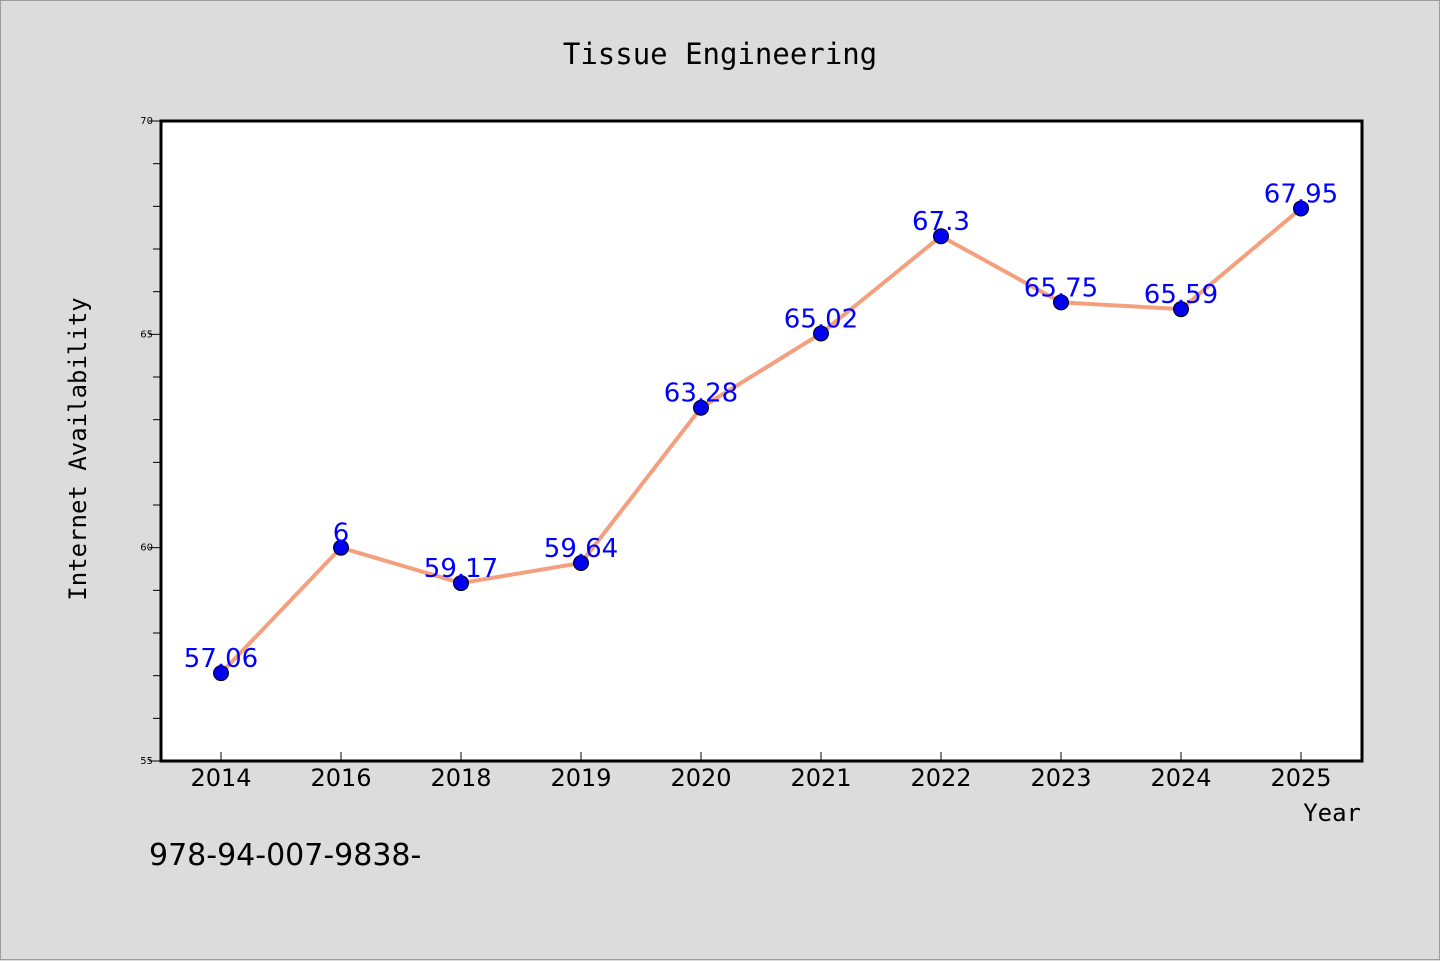 Image resolution: width=1440 pixels, height=961 pixels. Describe the element at coordinates (700, 778) in the screenshot. I see `x-tick-label: 2020` at that location.